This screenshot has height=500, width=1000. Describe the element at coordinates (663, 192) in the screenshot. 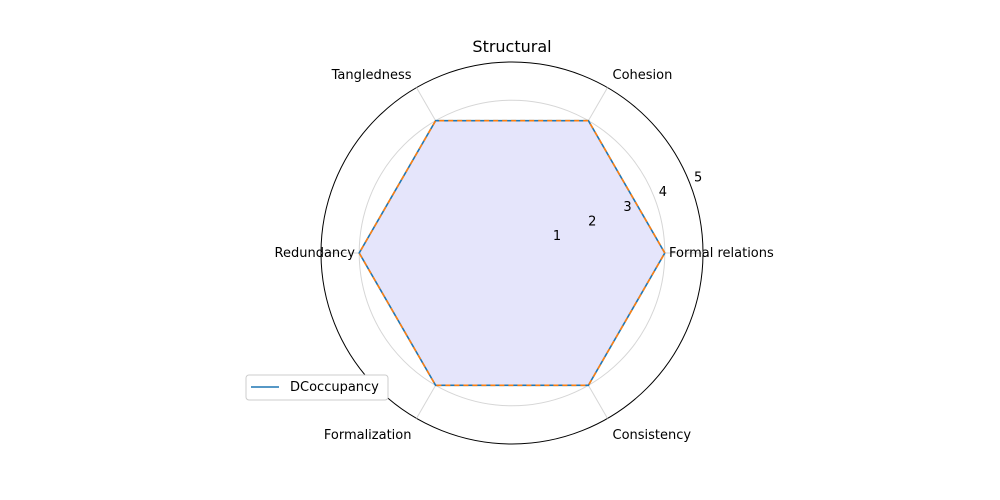

I see `radial-tick-label: 4` at that location.